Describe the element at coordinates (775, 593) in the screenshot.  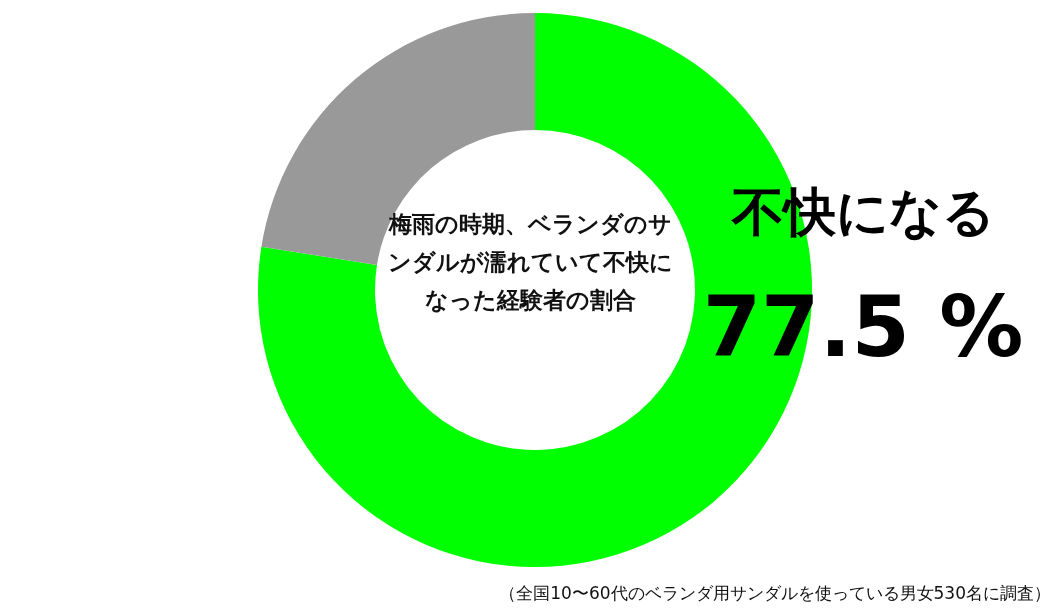
I see `text: （全国10〜60代のベランダ用サンダルを使っている男女530名に調査）` at that location.